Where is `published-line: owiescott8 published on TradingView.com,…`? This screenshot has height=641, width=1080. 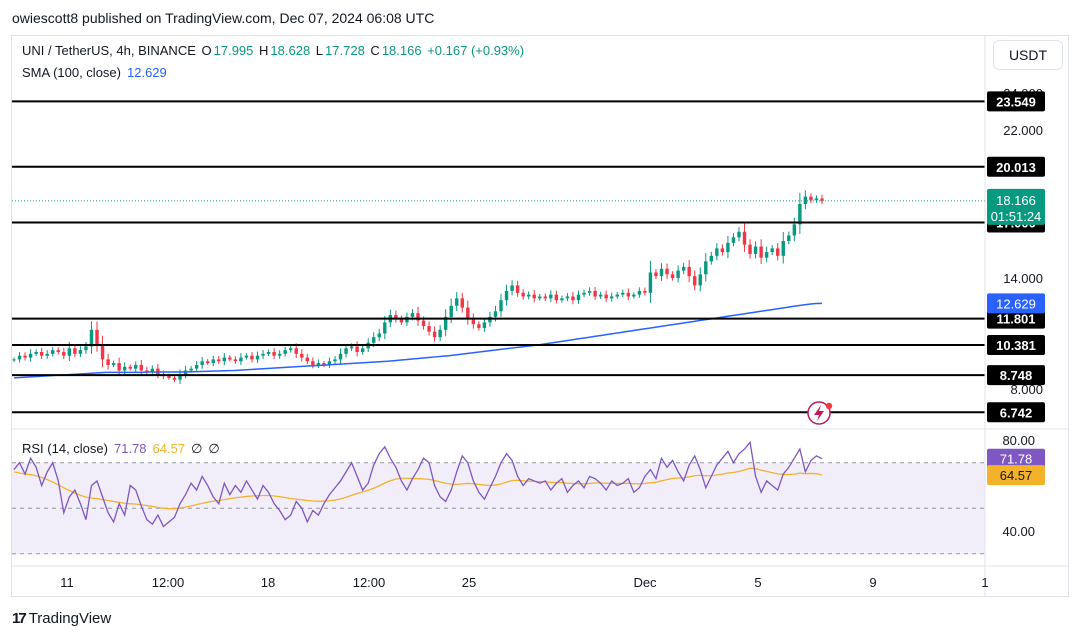 published-line: owiescott8 published on TradingView.com,… is located at coordinates (223, 18).